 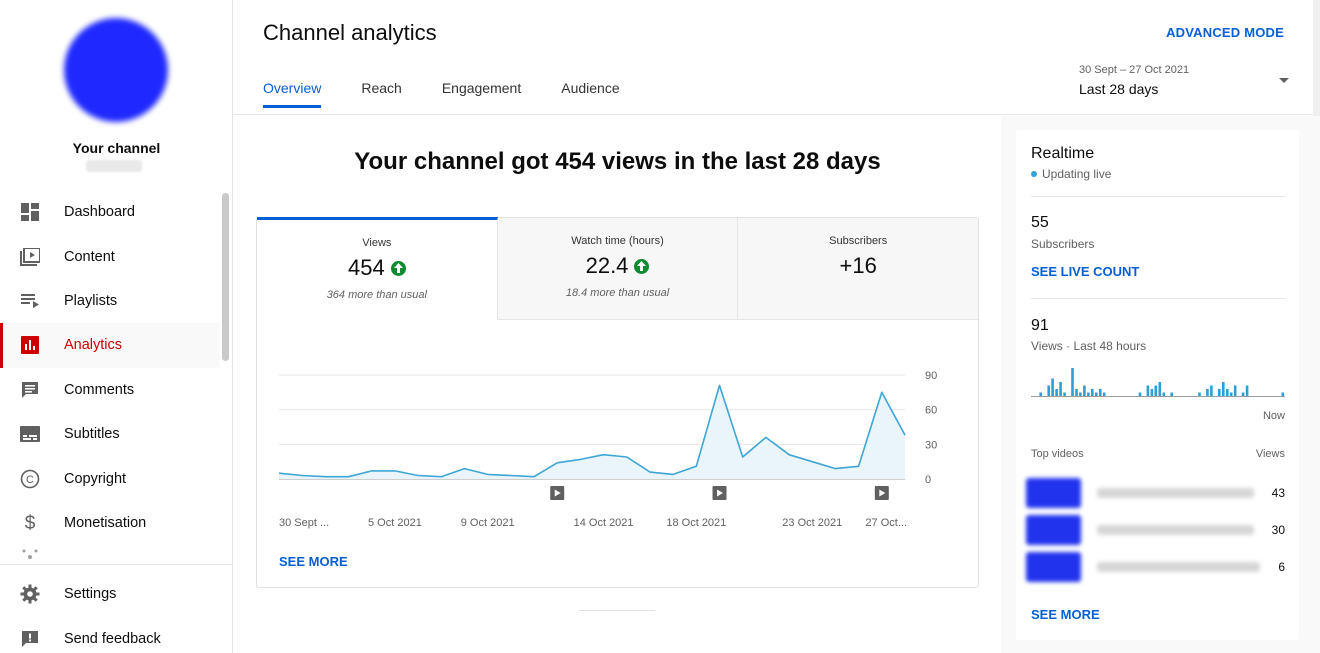 I want to click on realtime-views-label: Views · Last 48 hours, so click(x=1089, y=346).